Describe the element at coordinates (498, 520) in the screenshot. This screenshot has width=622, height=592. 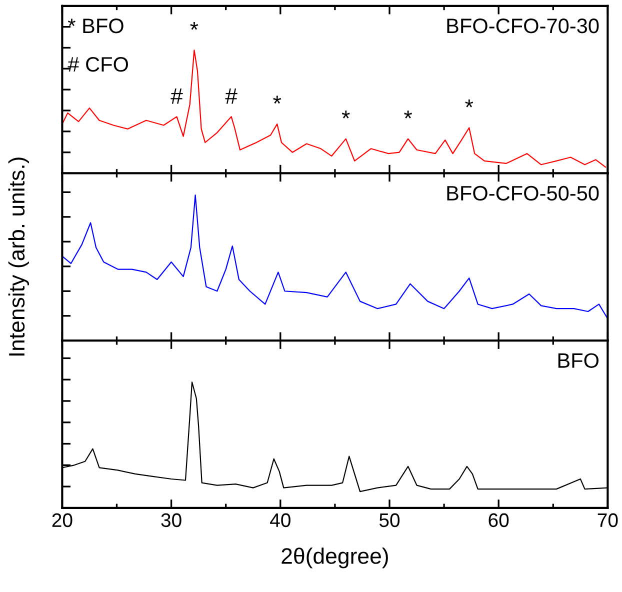
I see `x-tick-label: 60` at that location.